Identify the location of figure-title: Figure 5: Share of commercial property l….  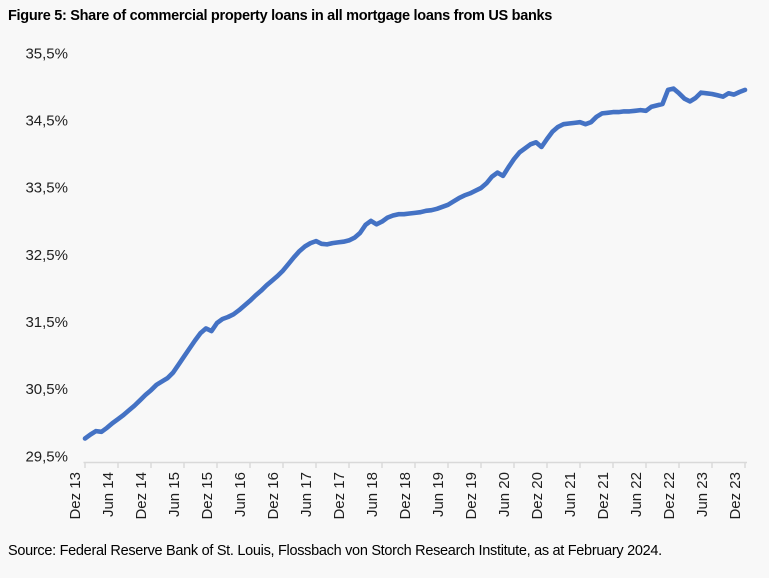
(280, 16).